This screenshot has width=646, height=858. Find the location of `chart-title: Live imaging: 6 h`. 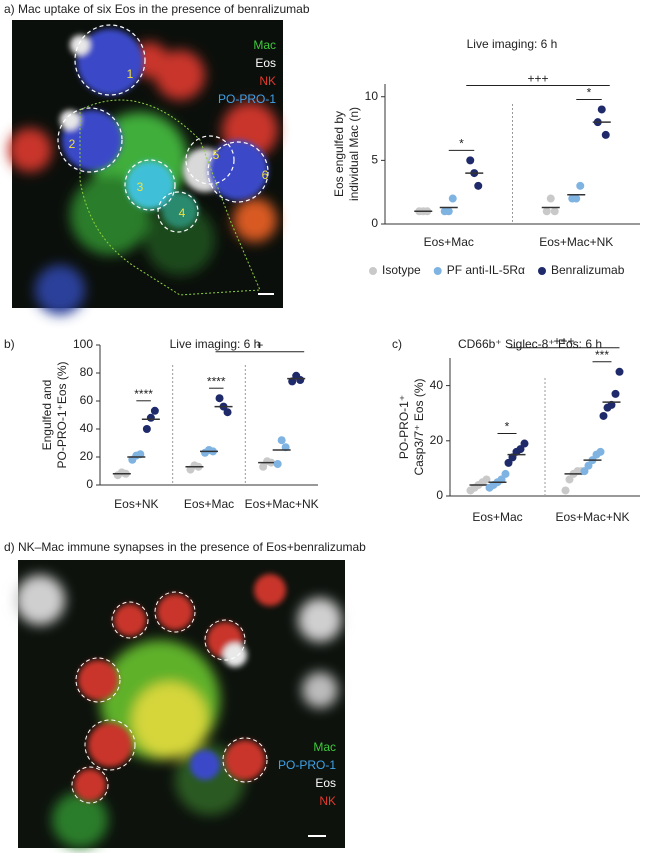

chart-title: Live imaging: 6 h is located at coordinates (512, 44).